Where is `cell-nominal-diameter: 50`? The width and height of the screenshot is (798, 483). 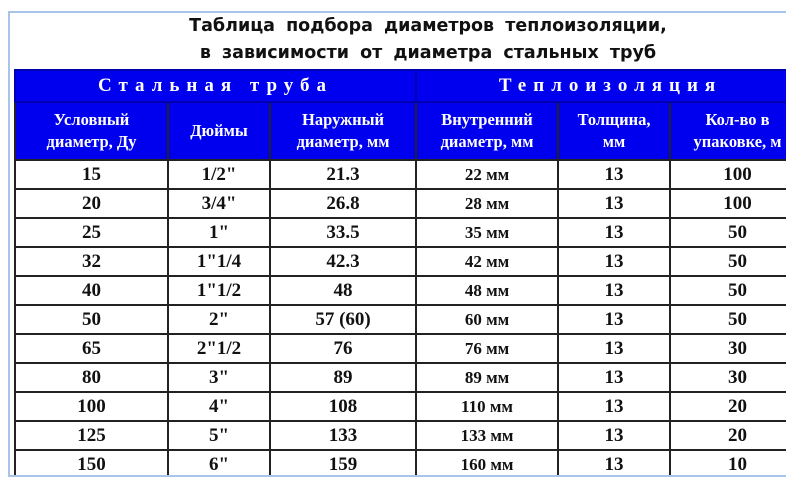 cell-nominal-diameter: 50 is located at coordinates (91, 319).